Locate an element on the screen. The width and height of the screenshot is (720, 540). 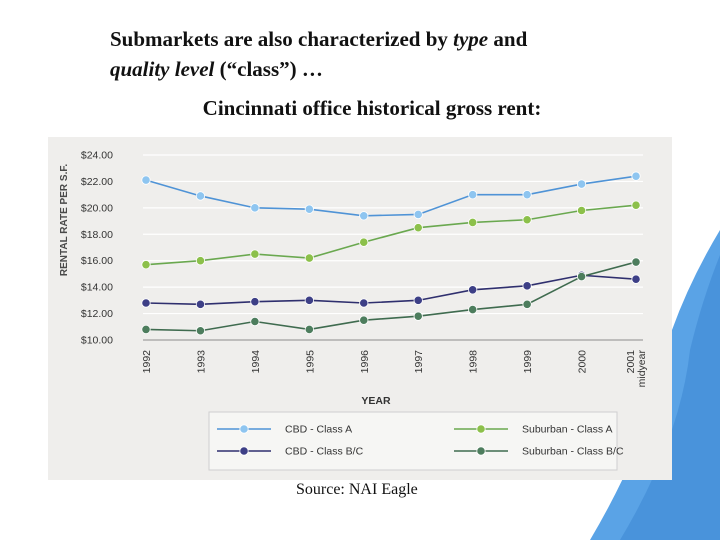
x-tick-text: 1995 is located at coordinates (310, 362).